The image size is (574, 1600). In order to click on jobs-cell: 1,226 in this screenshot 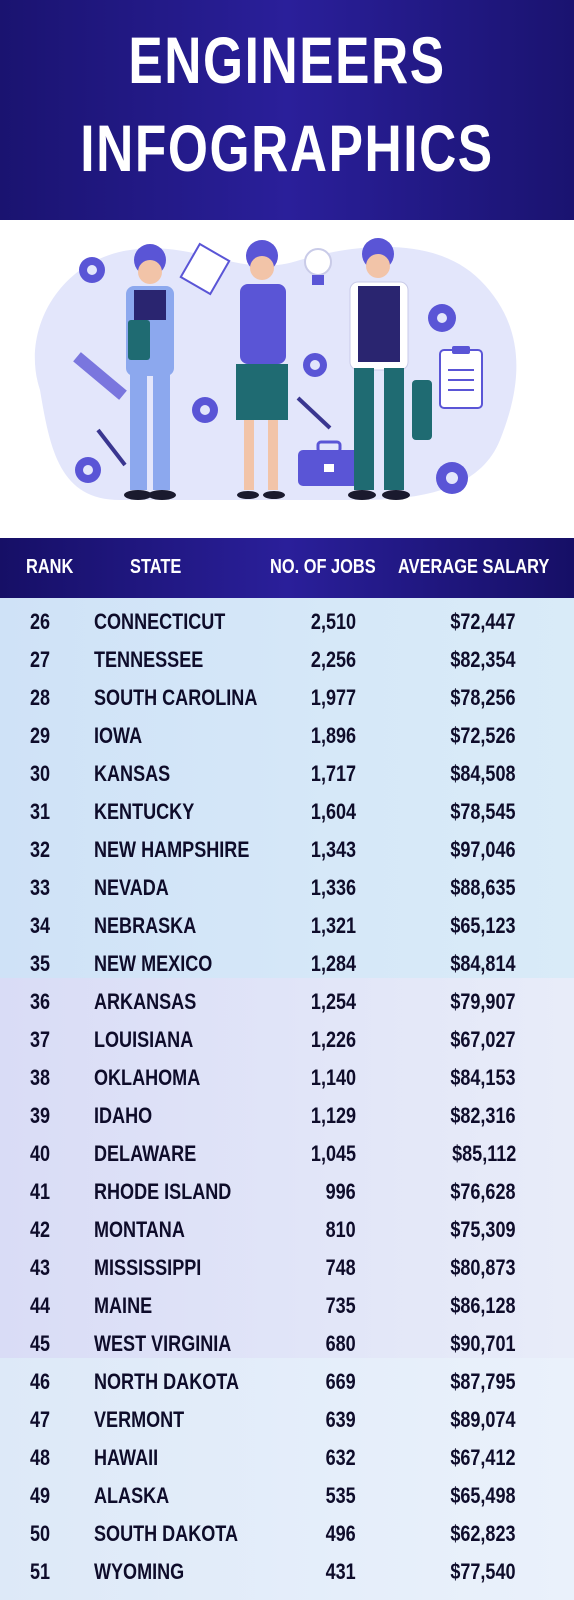, I will do `click(333, 1039)`.